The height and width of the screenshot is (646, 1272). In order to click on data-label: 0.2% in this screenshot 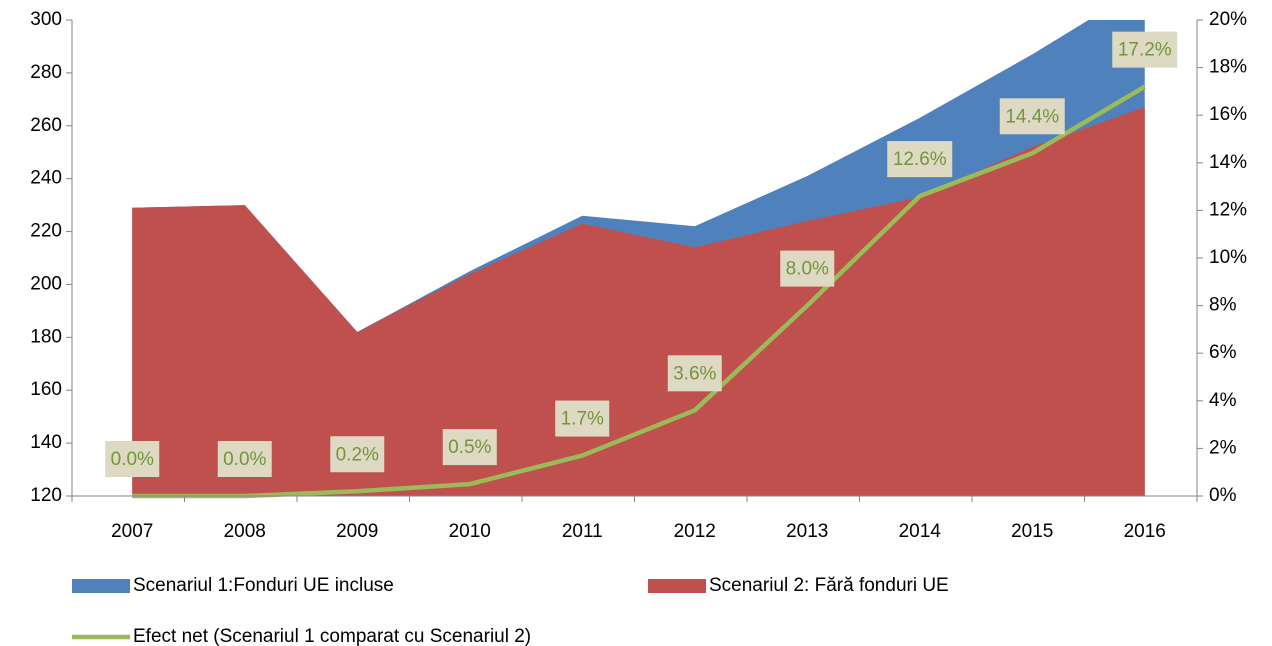, I will do `click(357, 454)`.